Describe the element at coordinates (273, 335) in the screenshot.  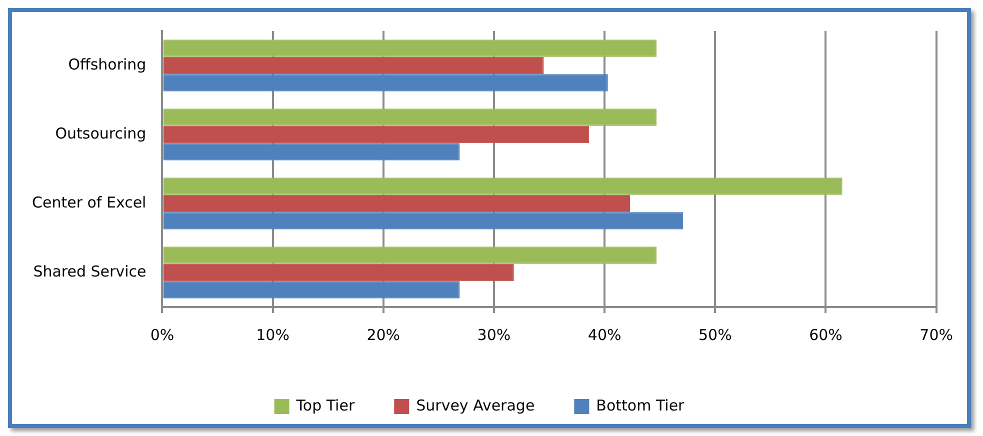
I see `x-tick-label: 10%` at that location.